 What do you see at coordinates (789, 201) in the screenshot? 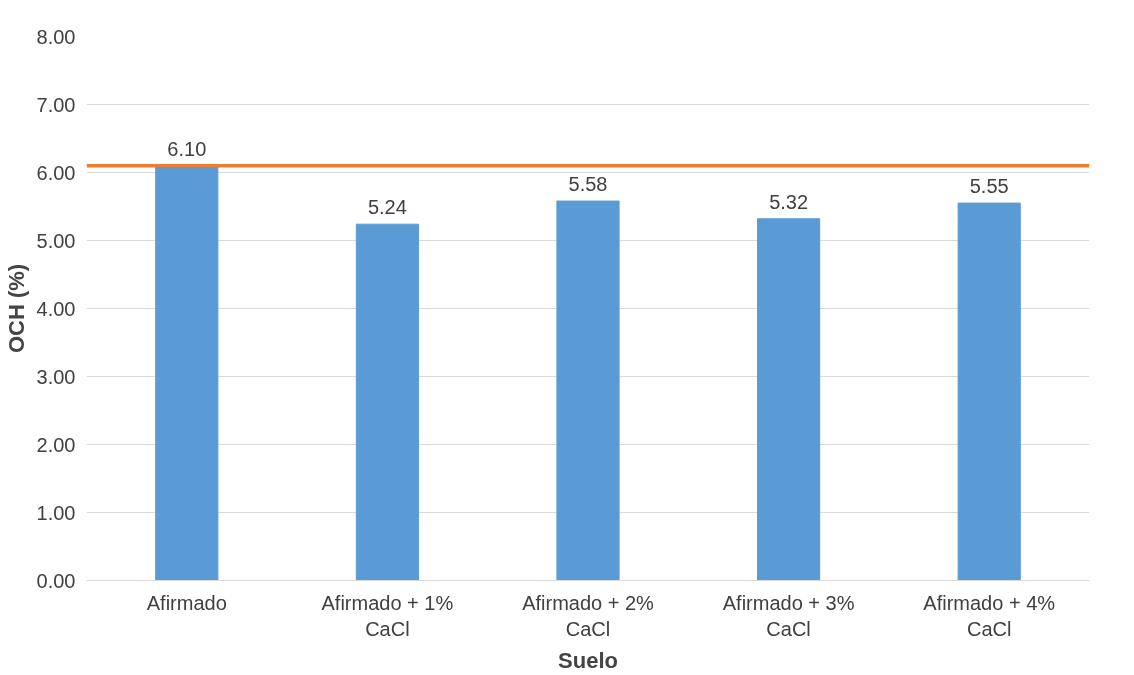
I see `data-label: 5.32` at bounding box center [789, 201].